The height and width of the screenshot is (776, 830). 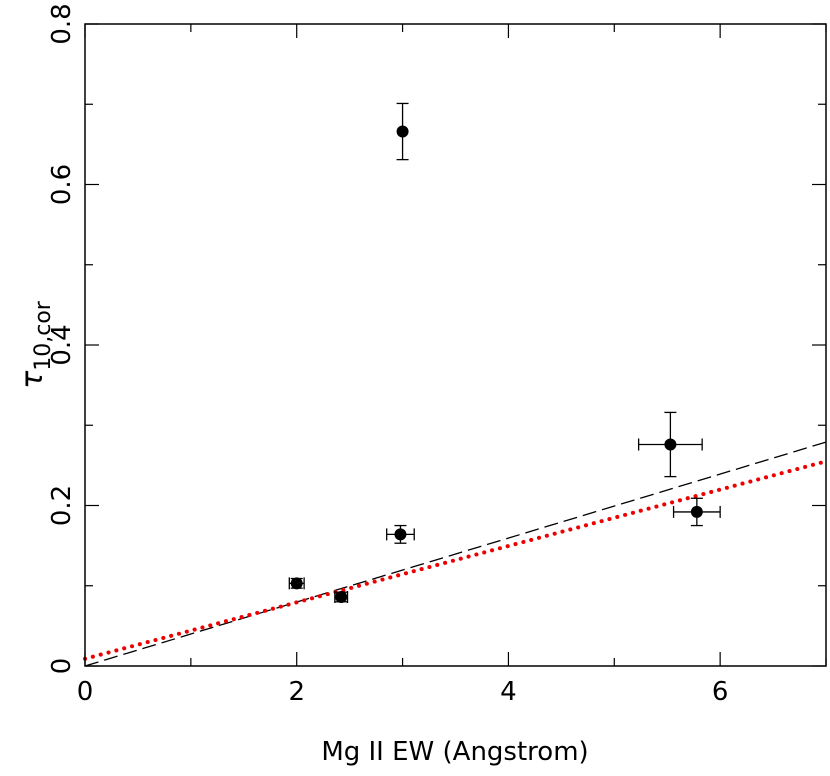 I want to click on x-tick-label: 0, so click(x=85, y=692).